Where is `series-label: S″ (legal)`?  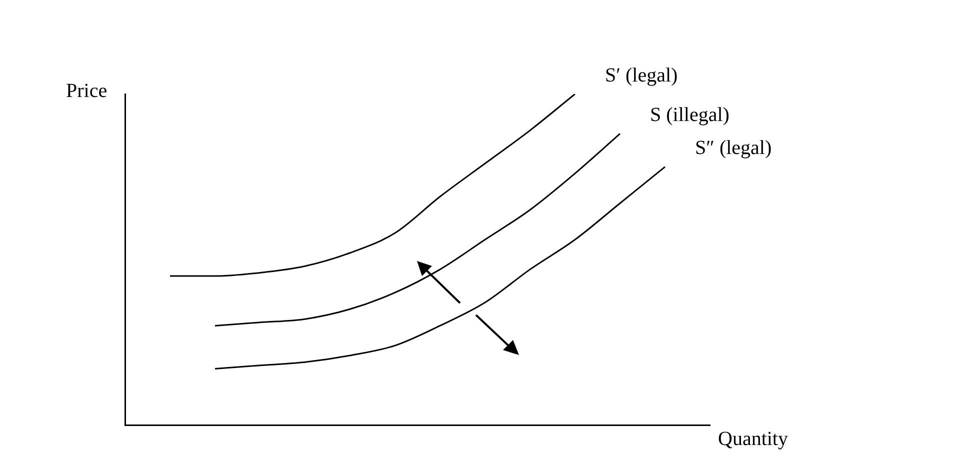
series-label: S″ (legal) is located at coordinates (733, 148).